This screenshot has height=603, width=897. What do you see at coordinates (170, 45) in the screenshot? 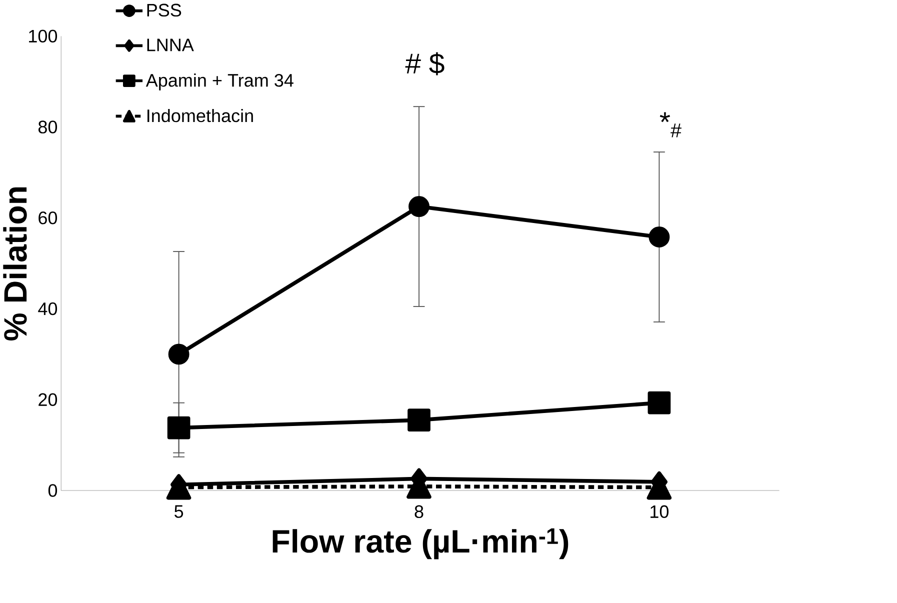
I see `legend-label: LNNA` at bounding box center [170, 45].